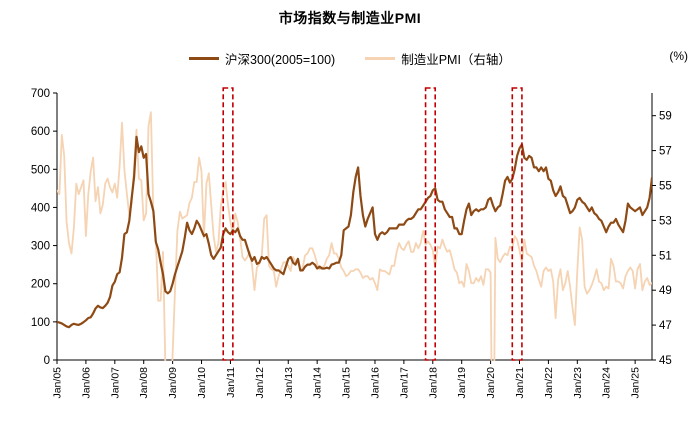 This screenshot has height=431, width=700. Describe the element at coordinates (462, 383) in the screenshot. I see `x-axis-tick-label: Jan/19` at that location.